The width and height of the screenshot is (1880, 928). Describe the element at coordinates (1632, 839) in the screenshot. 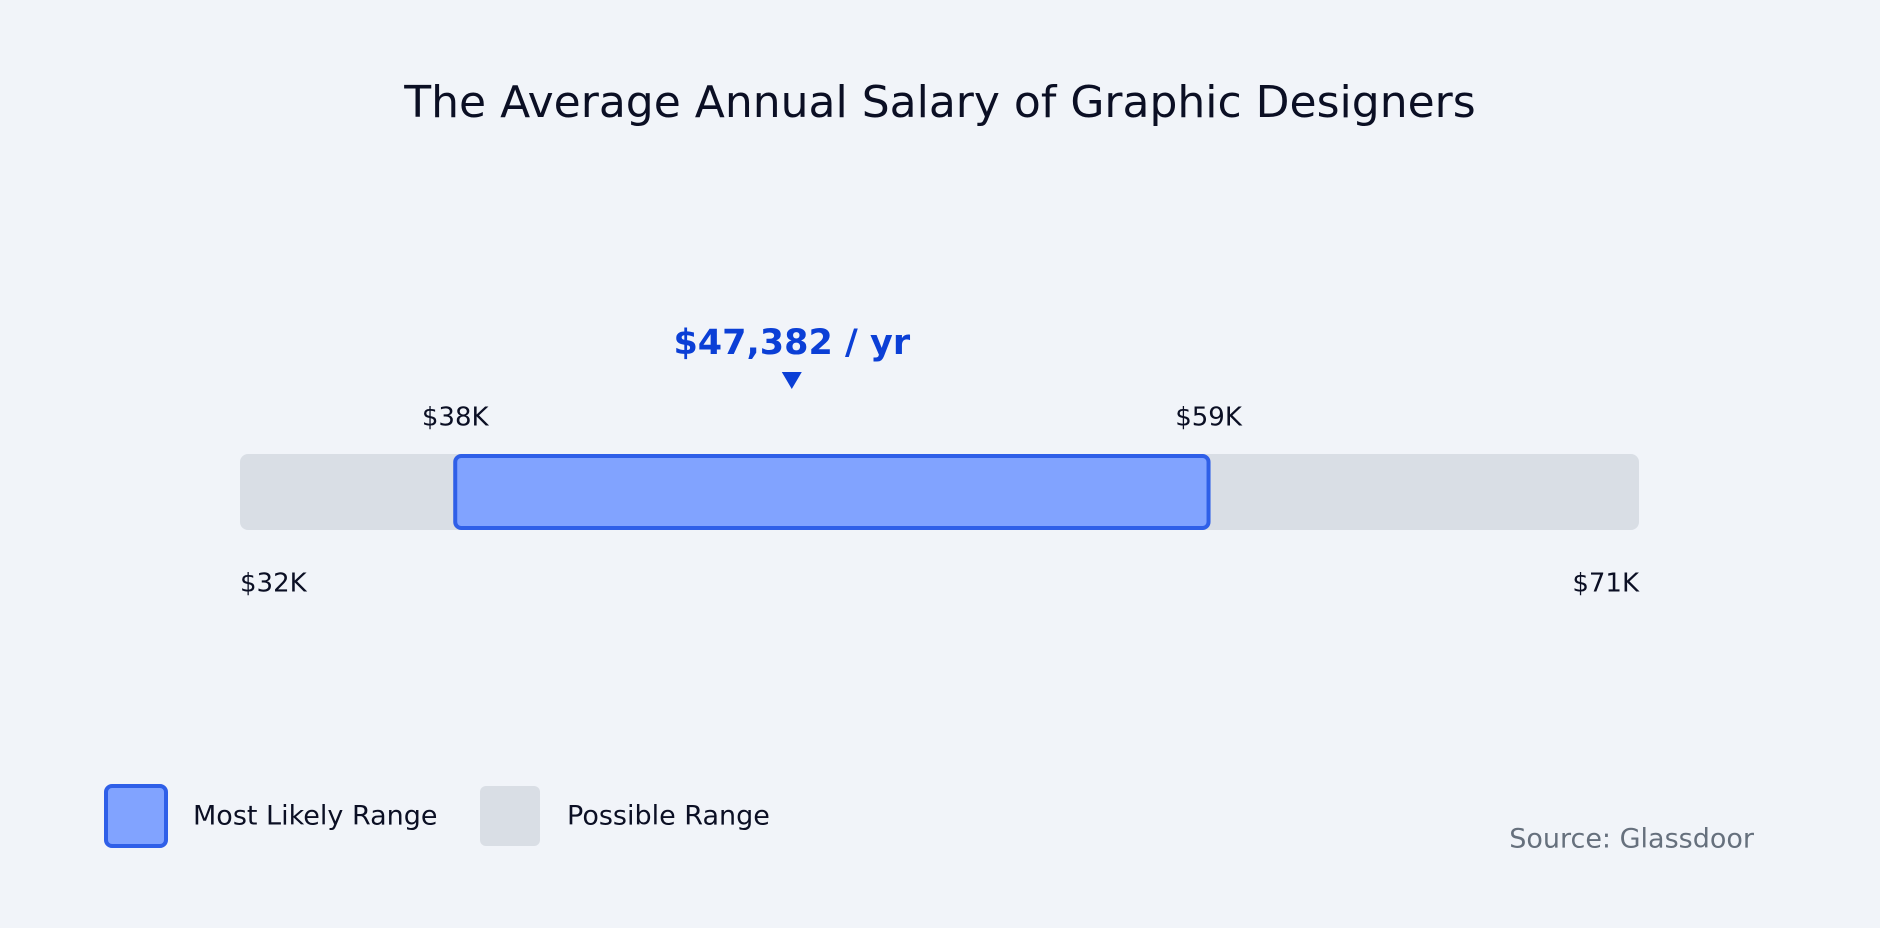

I see `source: Source: Glassdoor` at that location.